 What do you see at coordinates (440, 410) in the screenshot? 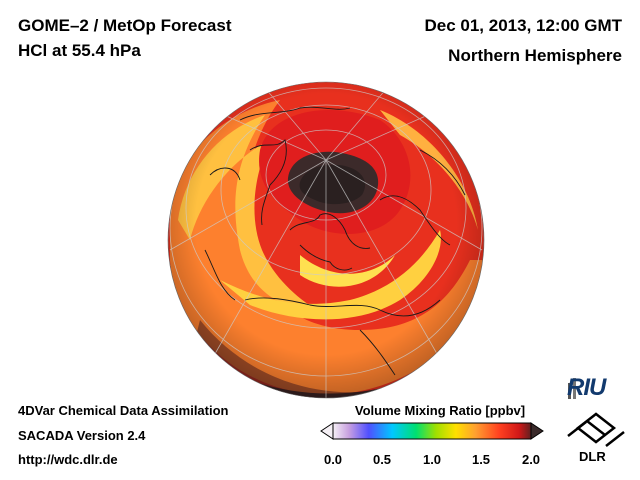
I see `colorbar-title: Volume Mixing Ratio [ppbv]` at bounding box center [440, 410].